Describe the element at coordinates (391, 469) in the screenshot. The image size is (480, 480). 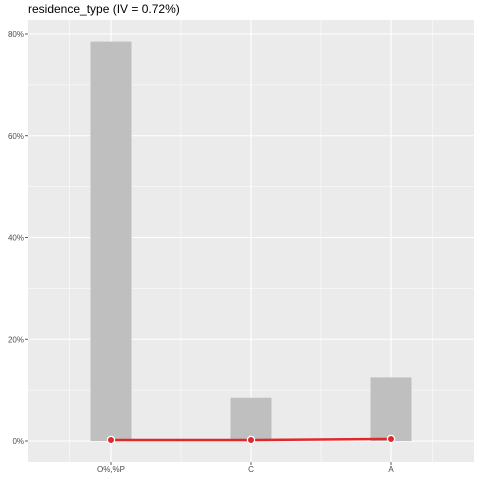
I see `x-tick-label: A` at that location.